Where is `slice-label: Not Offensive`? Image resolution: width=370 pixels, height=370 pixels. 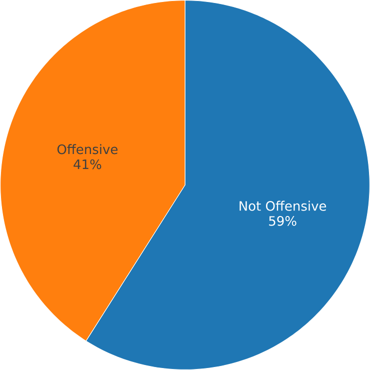
slice-label: Not Offensive is located at coordinates (283, 205).